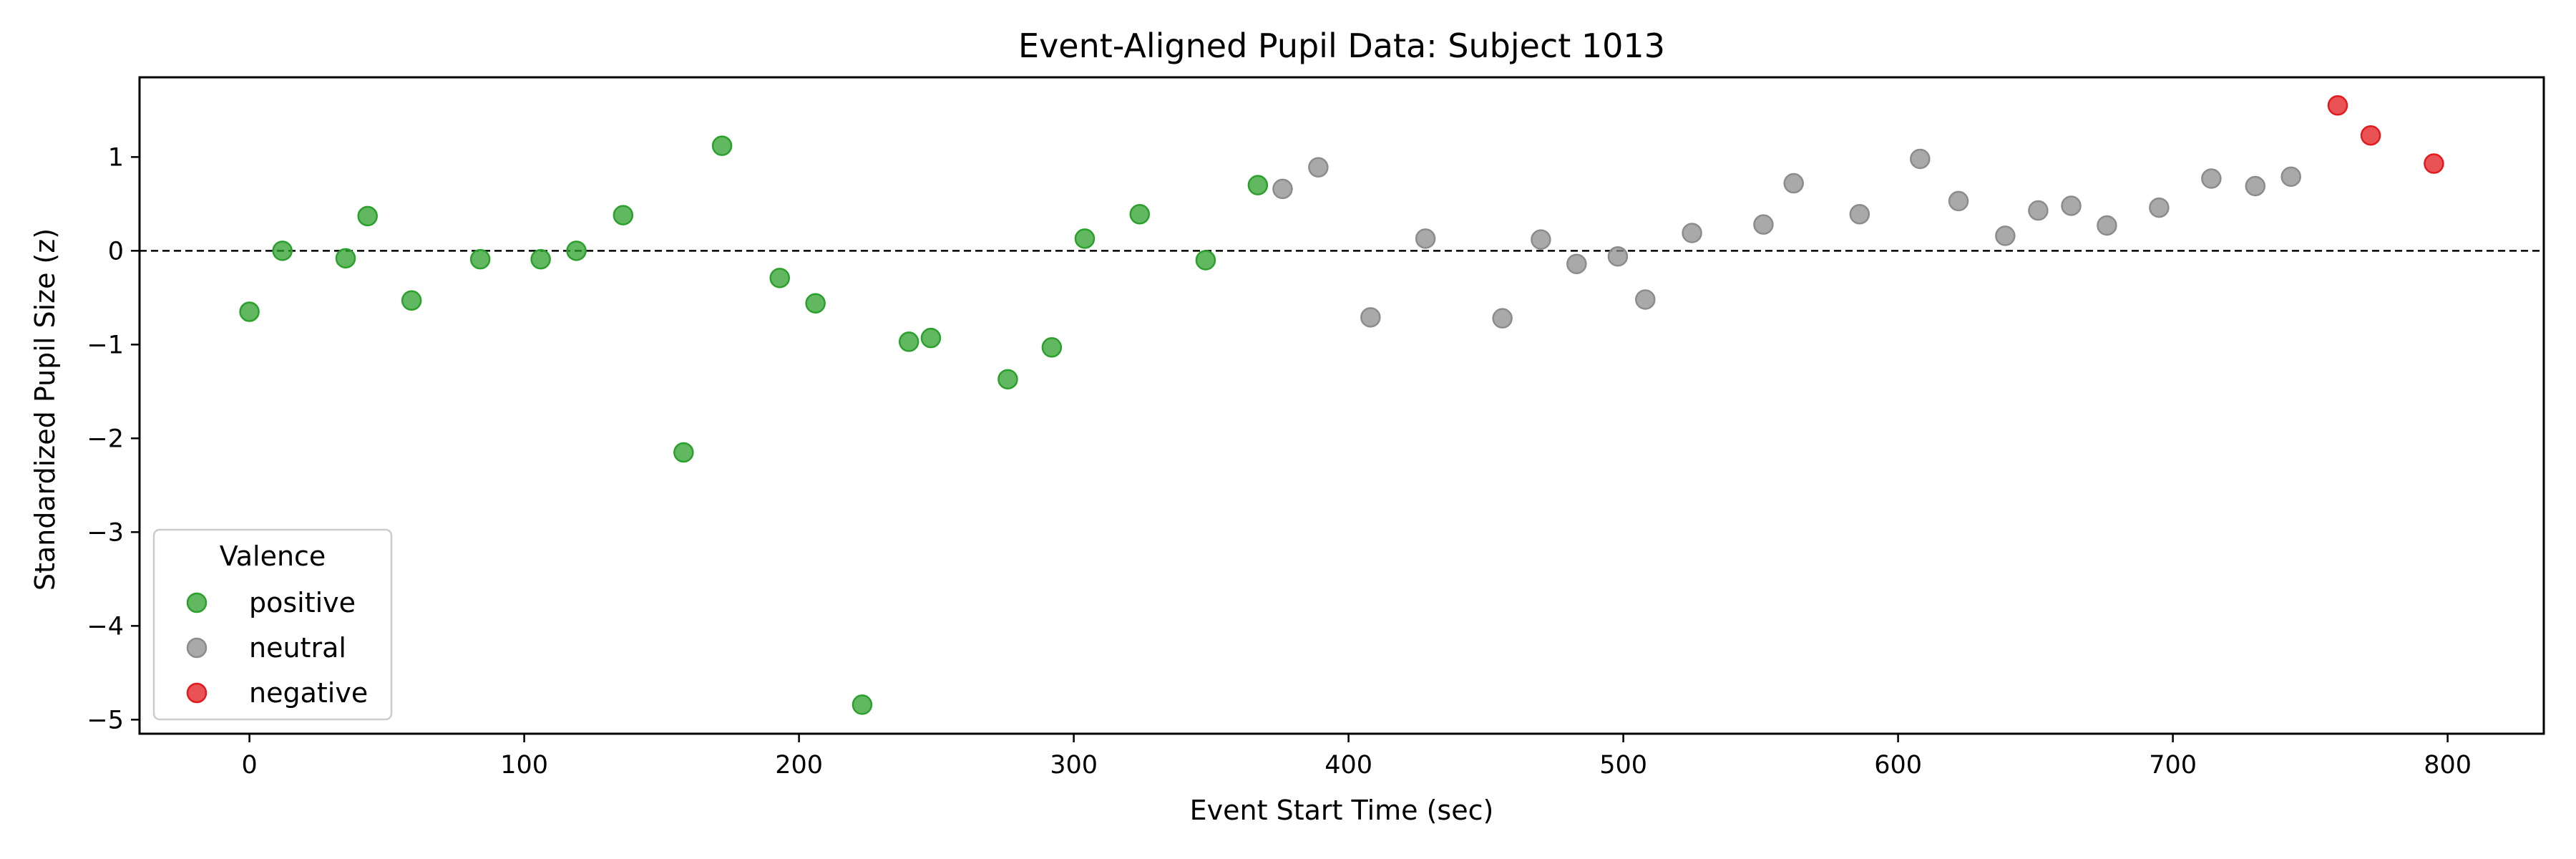  I want to click on series-negative, so click(2385, 134).